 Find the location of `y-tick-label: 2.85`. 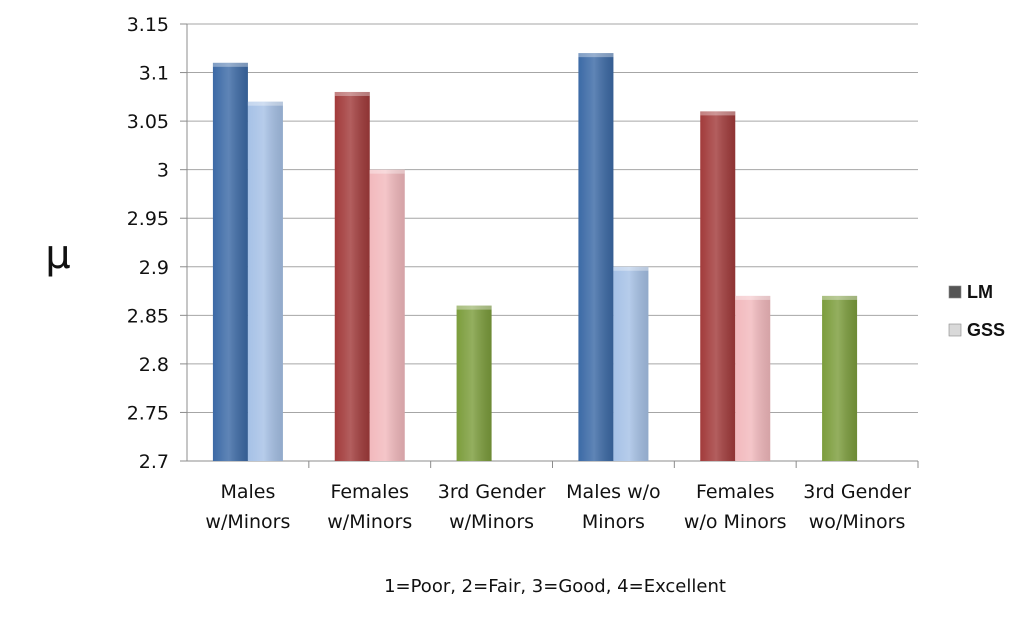

y-tick-label: 2.85 is located at coordinates (148, 316).